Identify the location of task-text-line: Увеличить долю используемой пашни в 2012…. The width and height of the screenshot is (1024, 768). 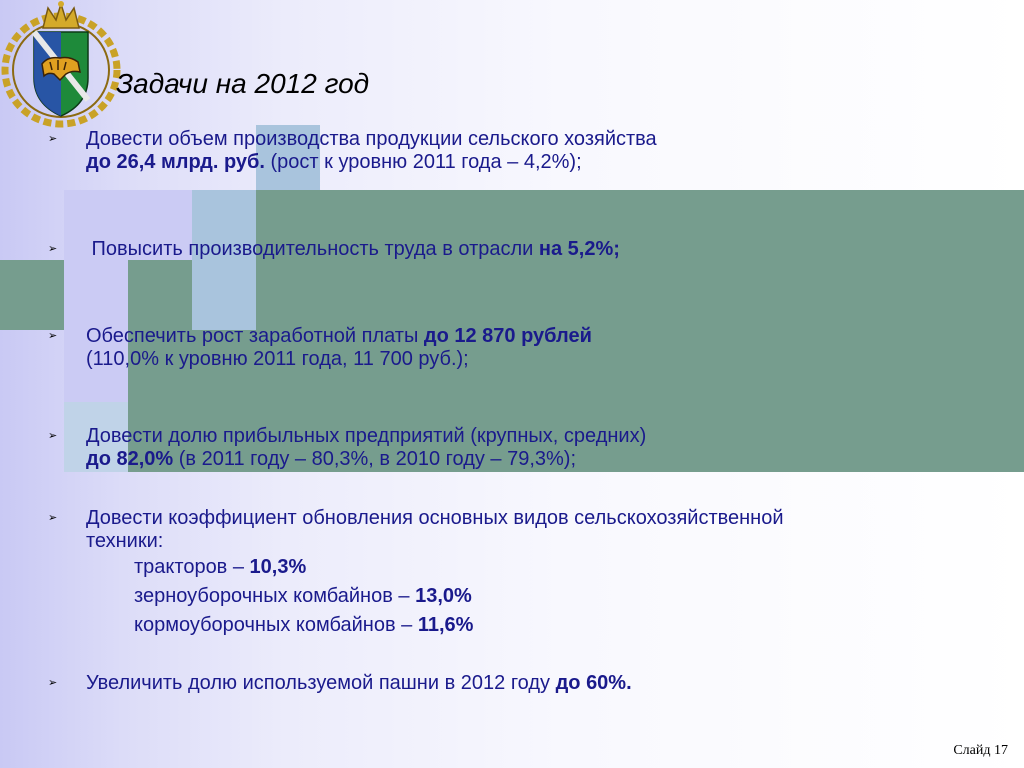
(517, 683).